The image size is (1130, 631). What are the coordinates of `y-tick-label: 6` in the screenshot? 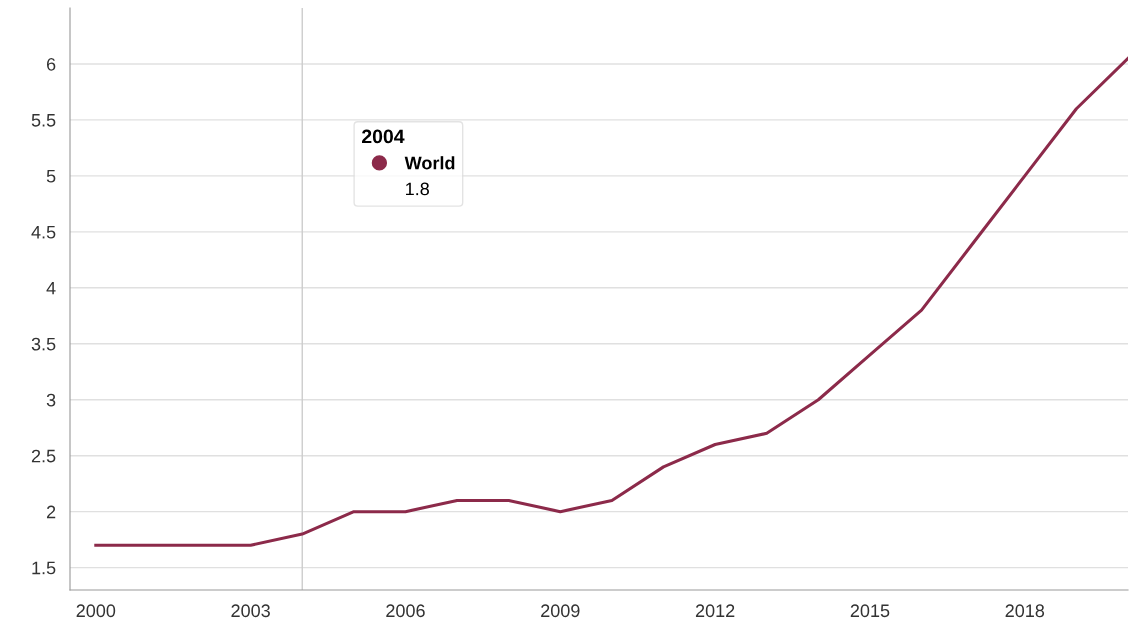 It's located at (51, 64).